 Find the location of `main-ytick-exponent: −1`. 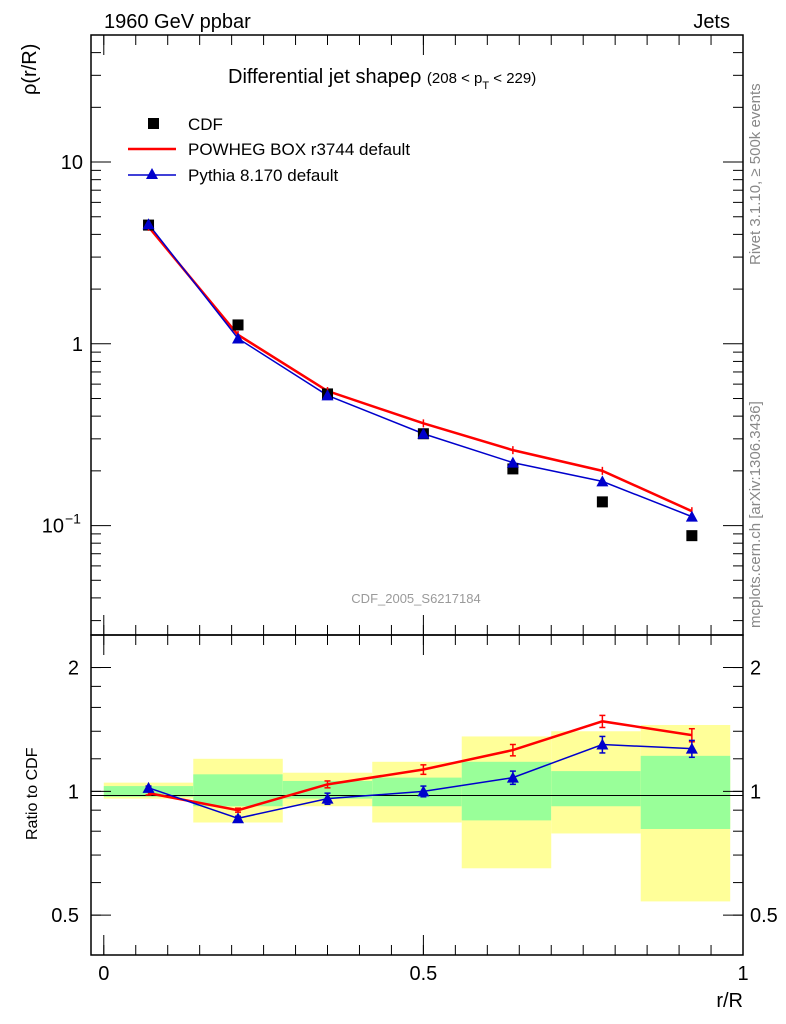

main-ytick-exponent: −1 is located at coordinates (73, 519).